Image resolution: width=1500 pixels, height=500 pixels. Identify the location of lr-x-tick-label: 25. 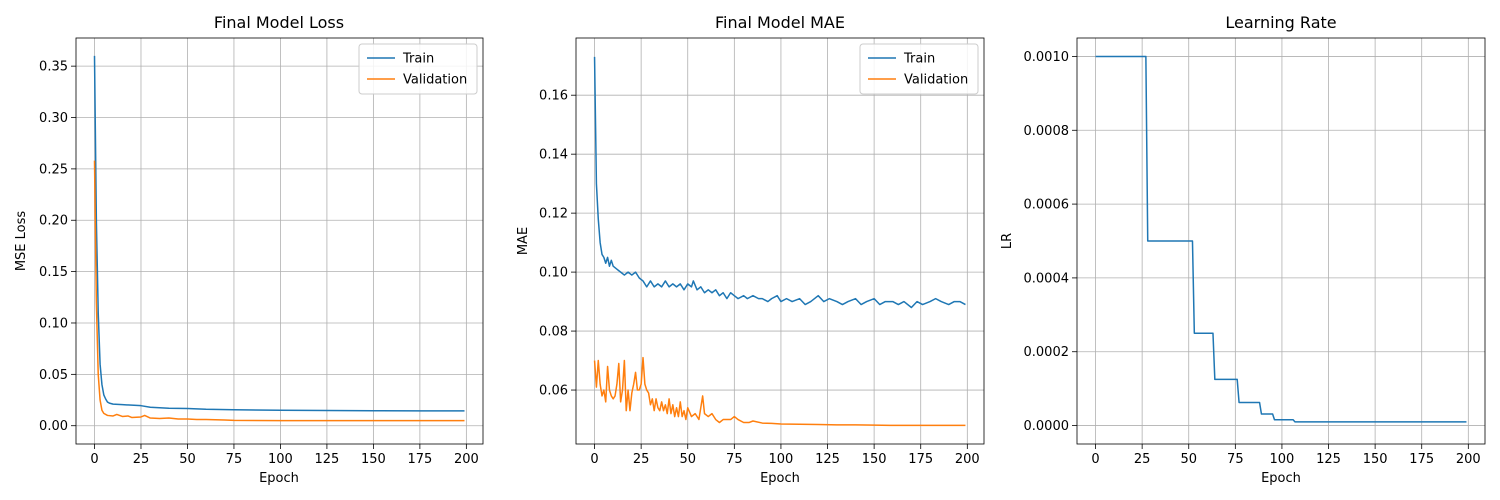
(1142, 459).